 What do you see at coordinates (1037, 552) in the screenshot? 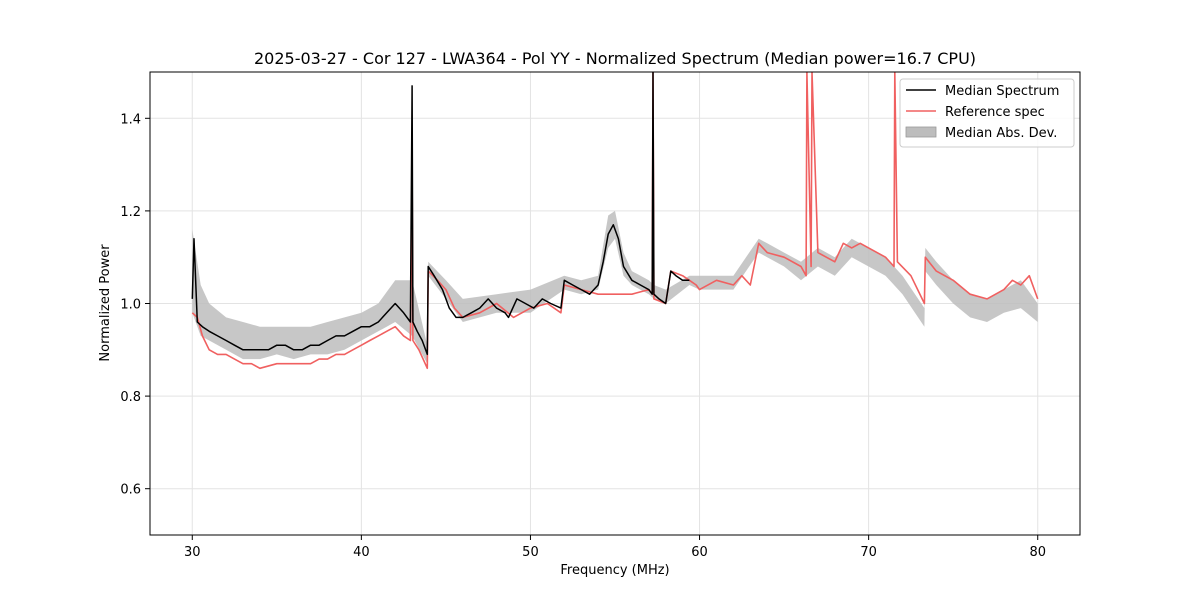
I see `x-tick-label: 80` at bounding box center [1037, 552].